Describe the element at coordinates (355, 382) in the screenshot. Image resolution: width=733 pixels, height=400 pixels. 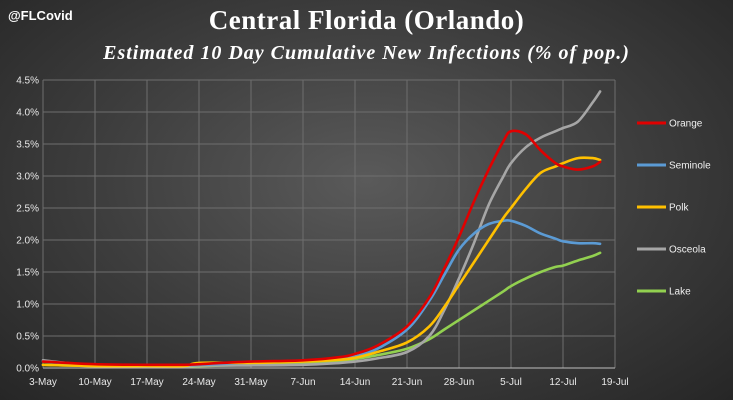
I see `x-tick-label: 14-Jun` at that location.